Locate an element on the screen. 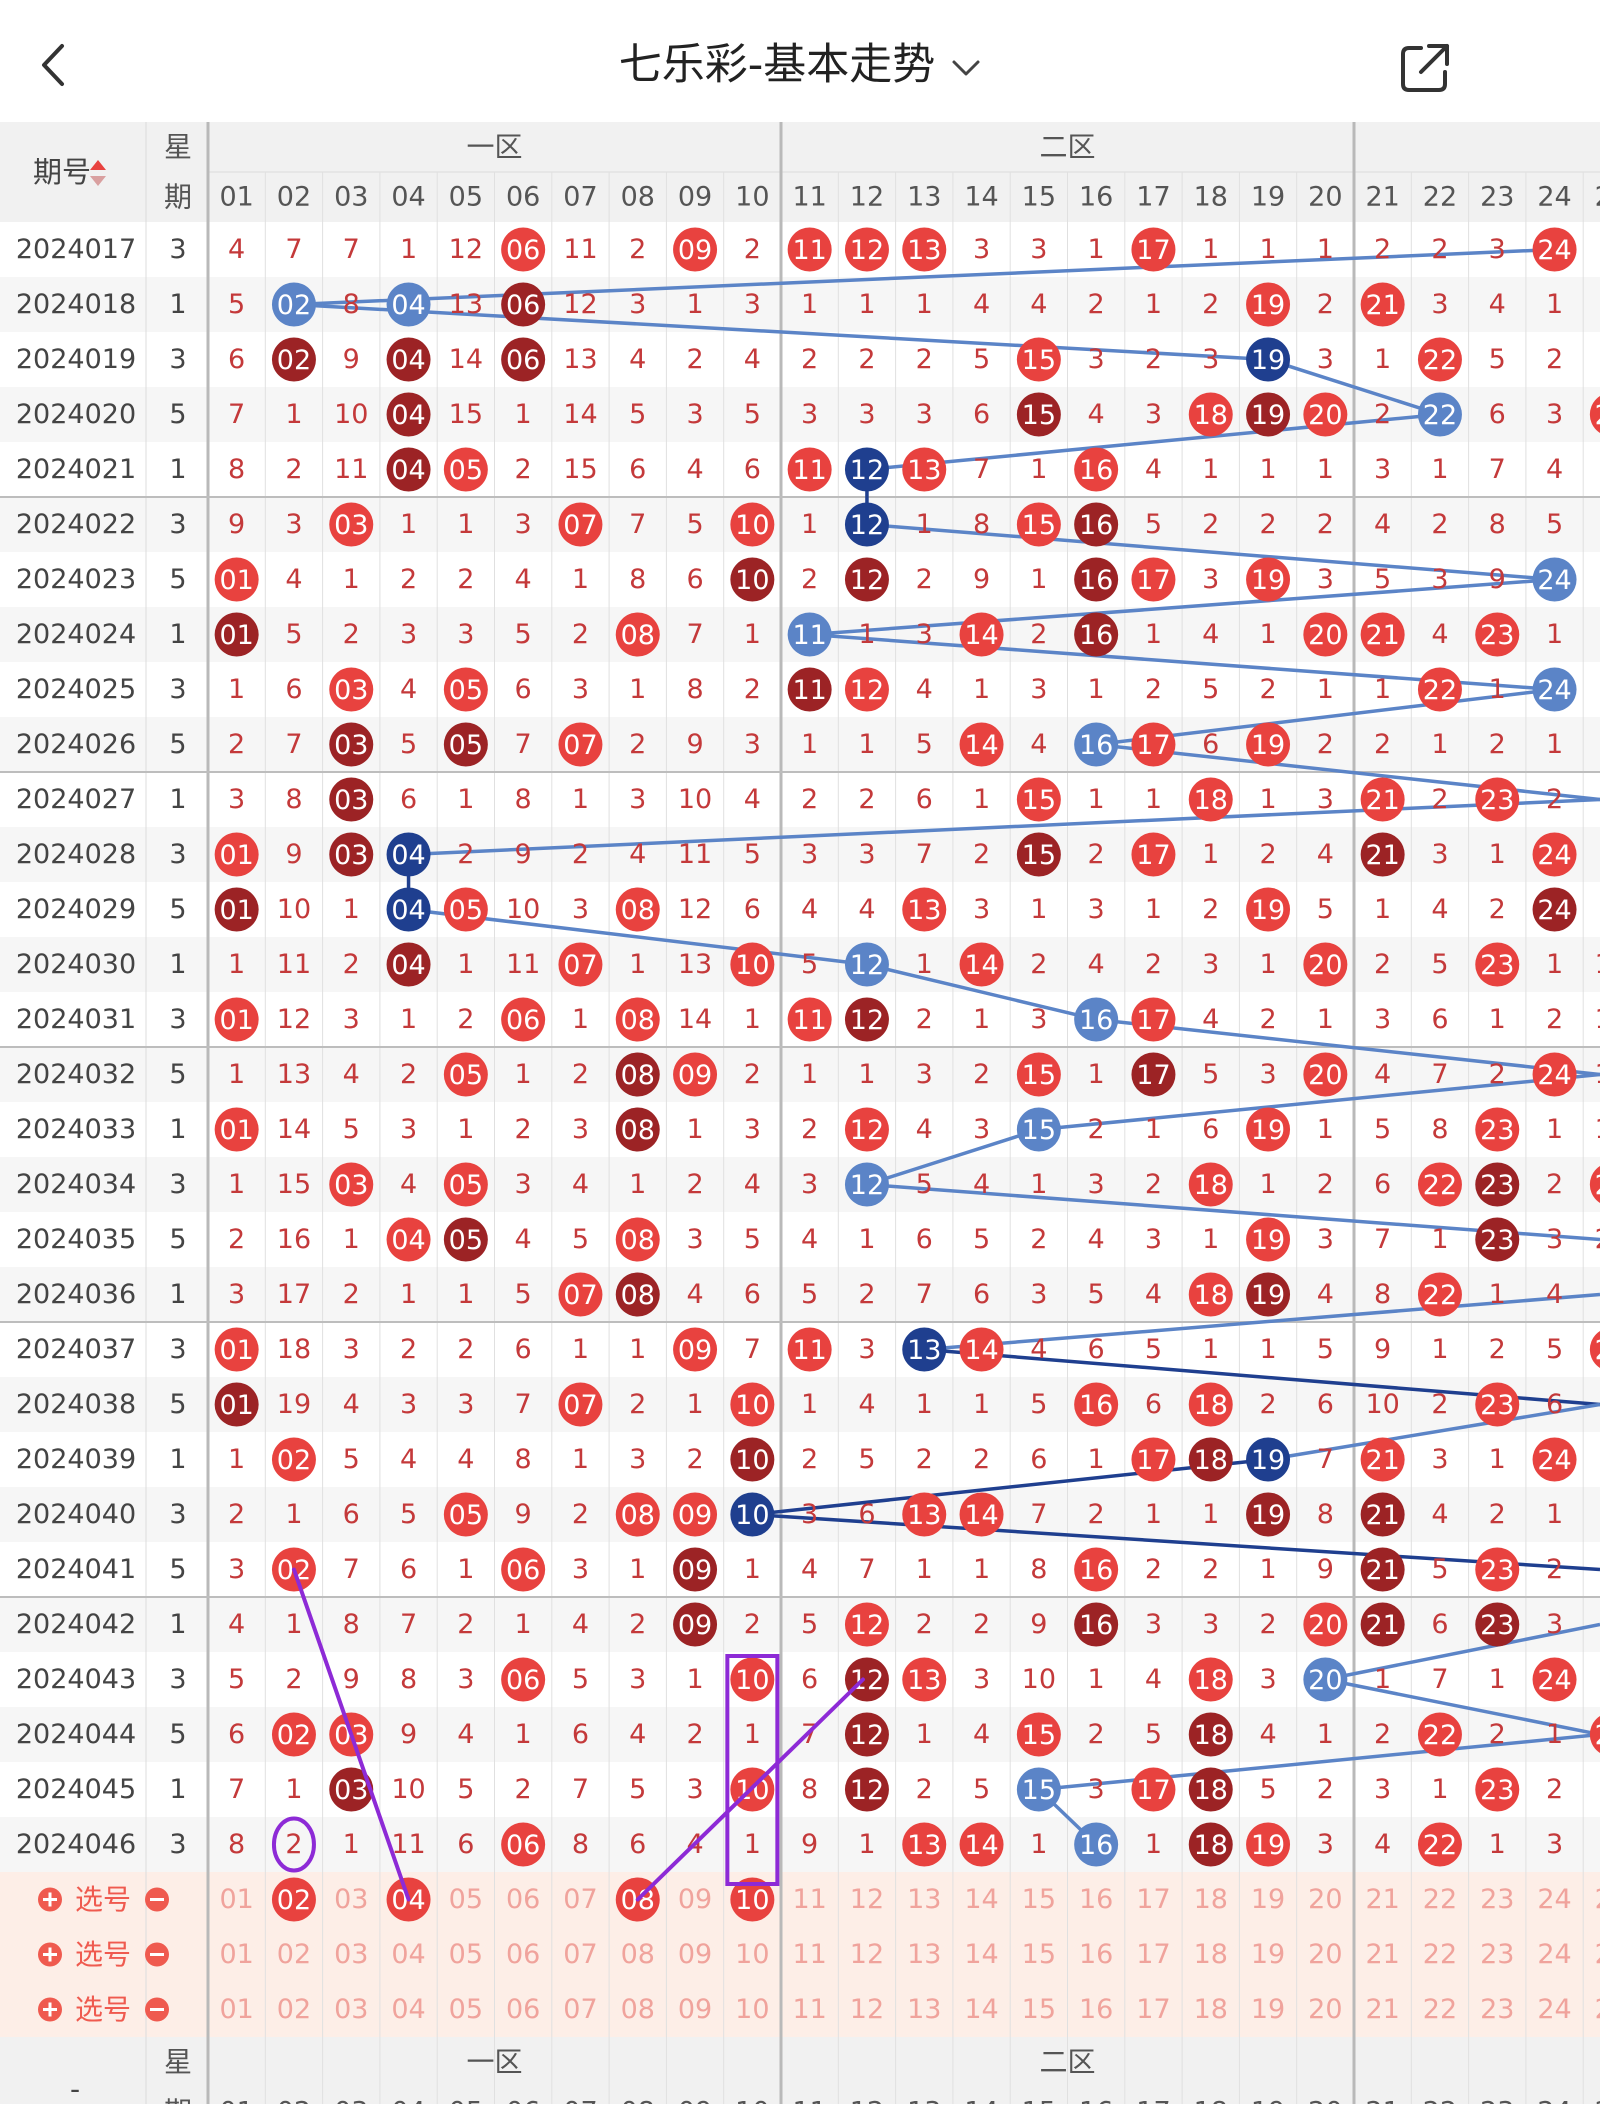  share-external-icon is located at coordinates (1425, 68).